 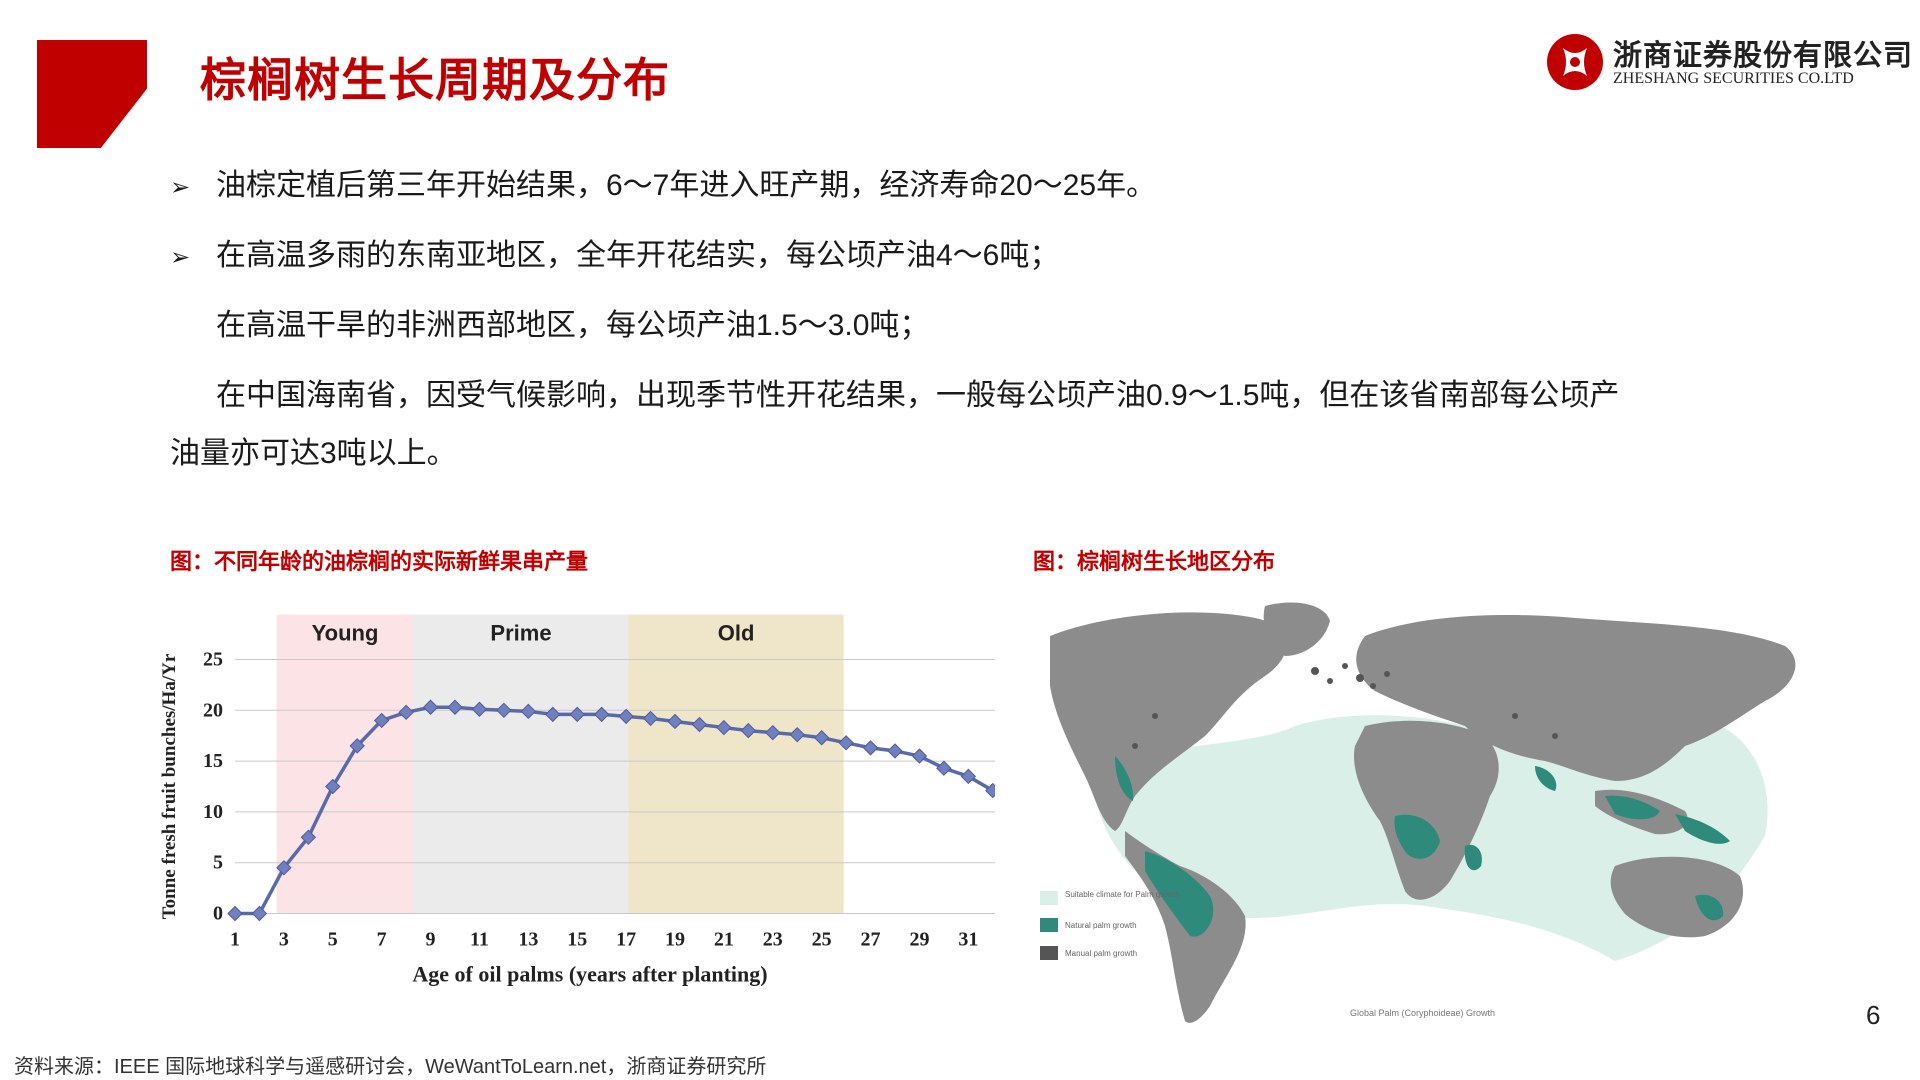 I want to click on legend-swatch-natural, so click(x=1049, y=925).